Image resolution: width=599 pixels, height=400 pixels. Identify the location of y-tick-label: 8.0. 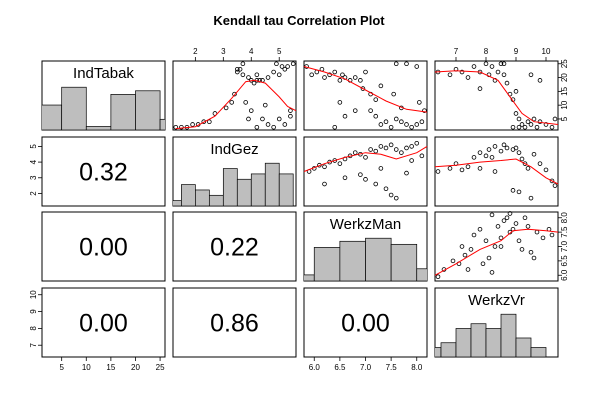
(564, 218).